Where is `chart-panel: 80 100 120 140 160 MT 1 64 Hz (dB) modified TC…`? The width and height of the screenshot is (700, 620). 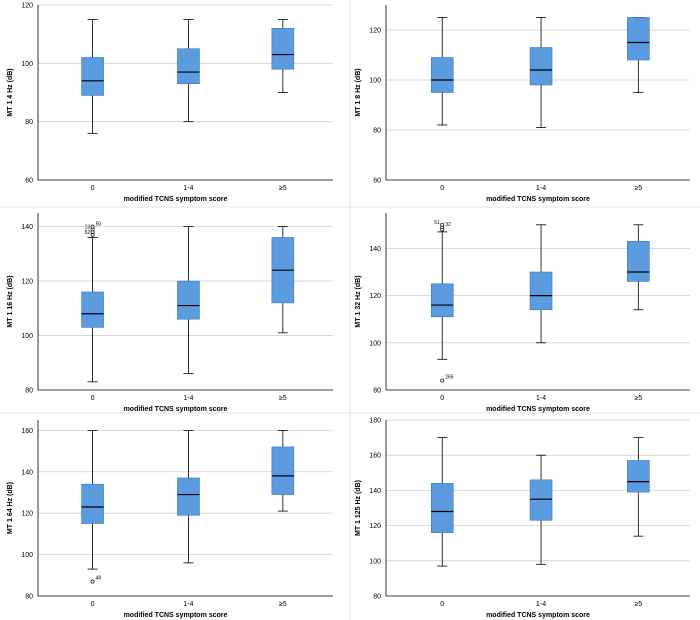 chart-panel: 80 100 120 140 160 MT 1 64 Hz (dB) modified TC… is located at coordinates (170, 519).